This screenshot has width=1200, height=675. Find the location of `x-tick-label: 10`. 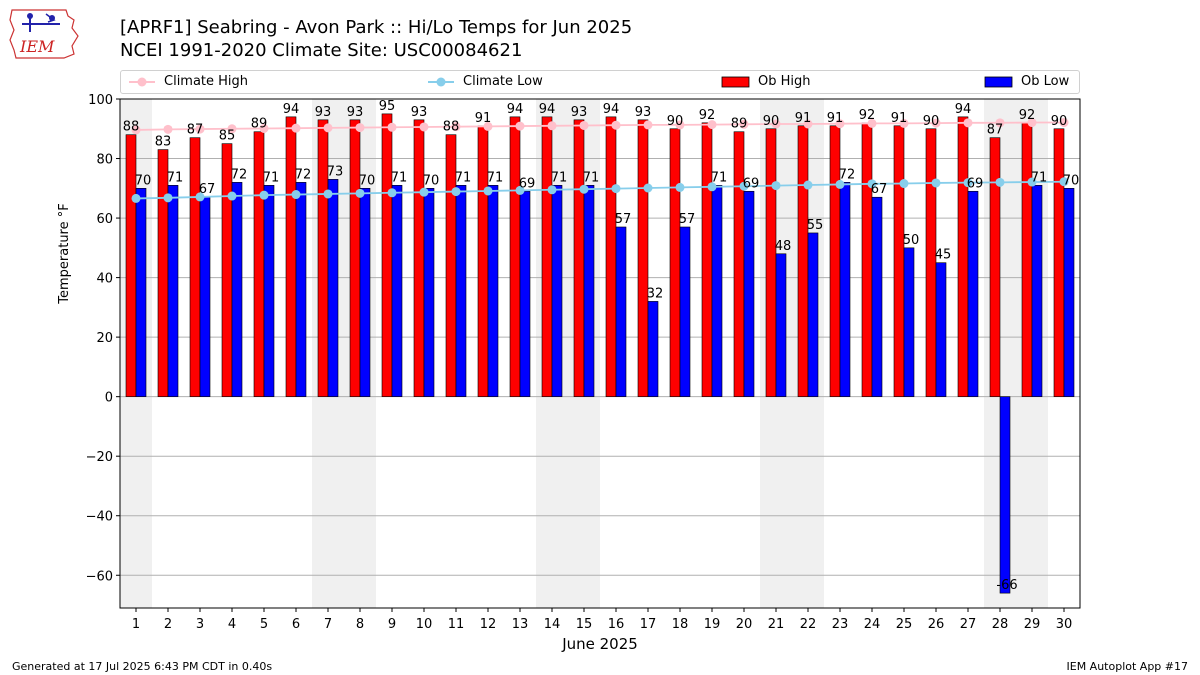

x-tick-label: 10 is located at coordinates (424, 624).